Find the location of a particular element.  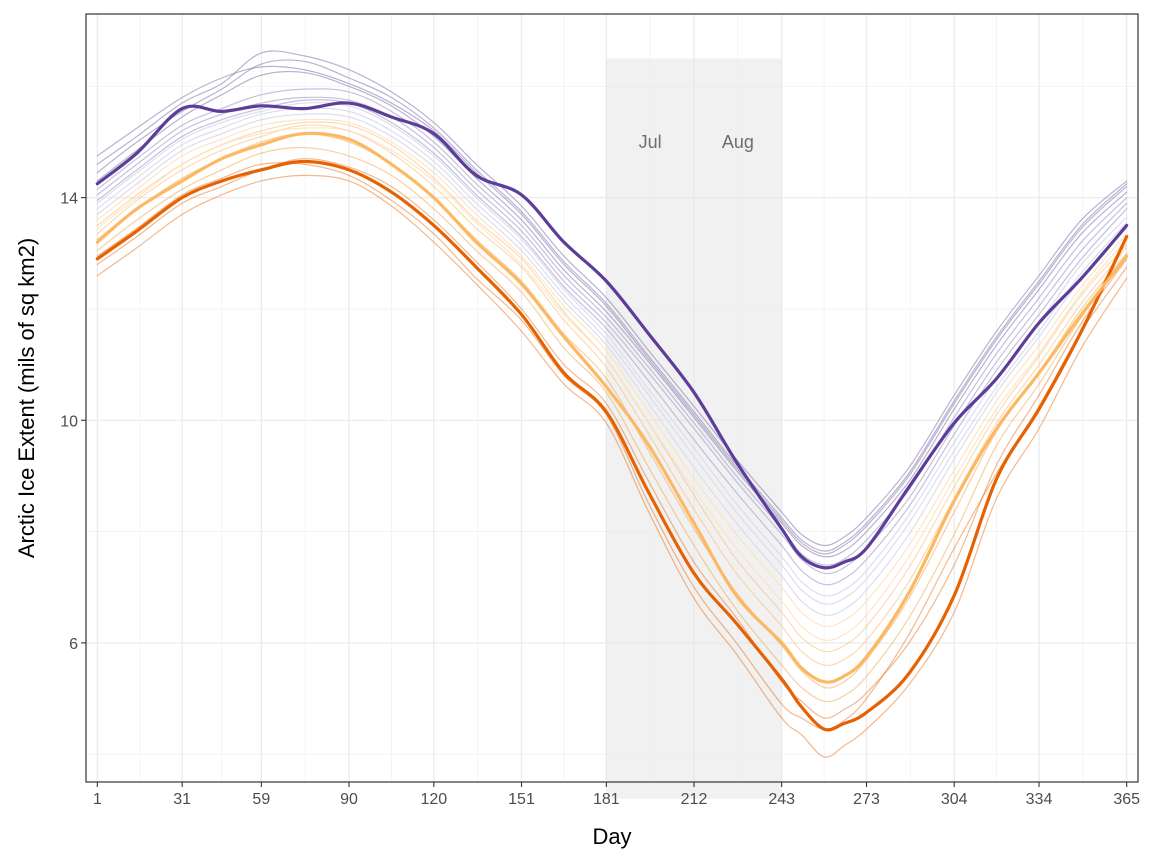

x-tick-label: 365 is located at coordinates (1126, 799).